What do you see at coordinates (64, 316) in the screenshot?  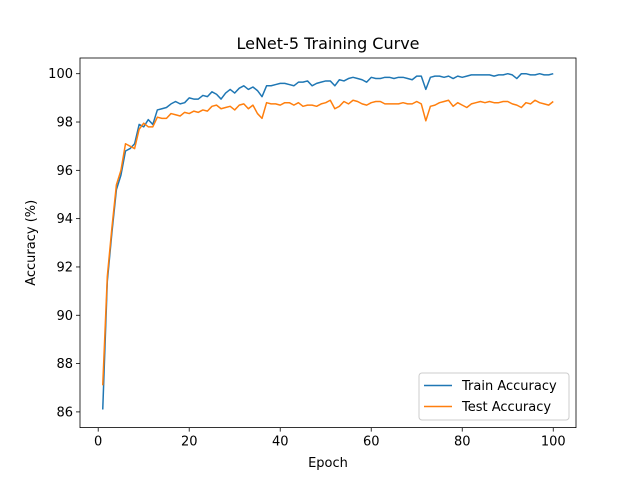 I see `y-tick-label: 90` at bounding box center [64, 316].